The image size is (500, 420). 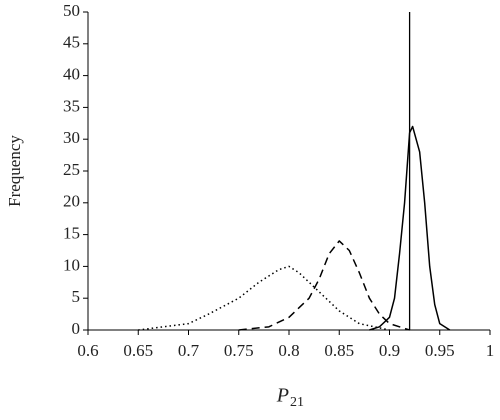 I want to click on y-tick-label: 45, so click(x=71, y=42).